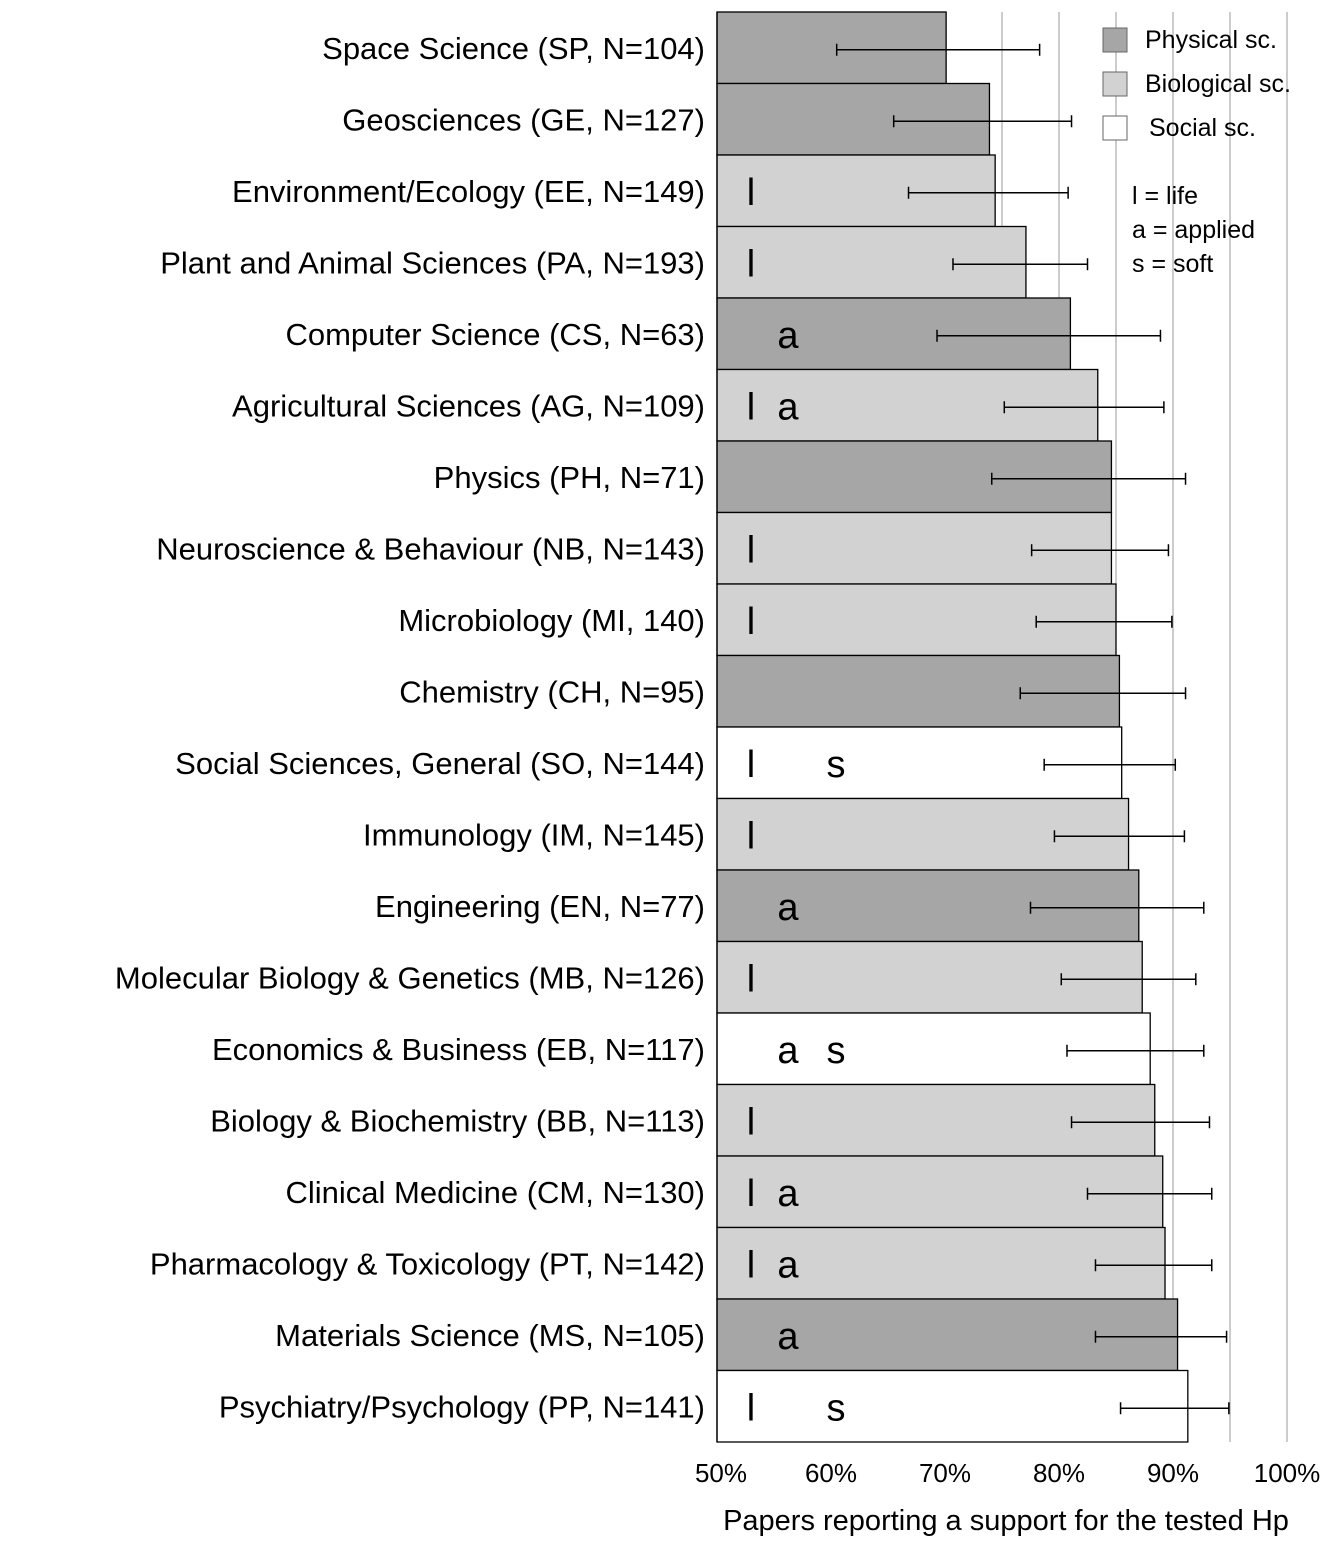 This screenshot has width=1343, height=1548. I want to click on category-label: Psychiatry/Psychology (PP, N=141), so click(462, 1406).